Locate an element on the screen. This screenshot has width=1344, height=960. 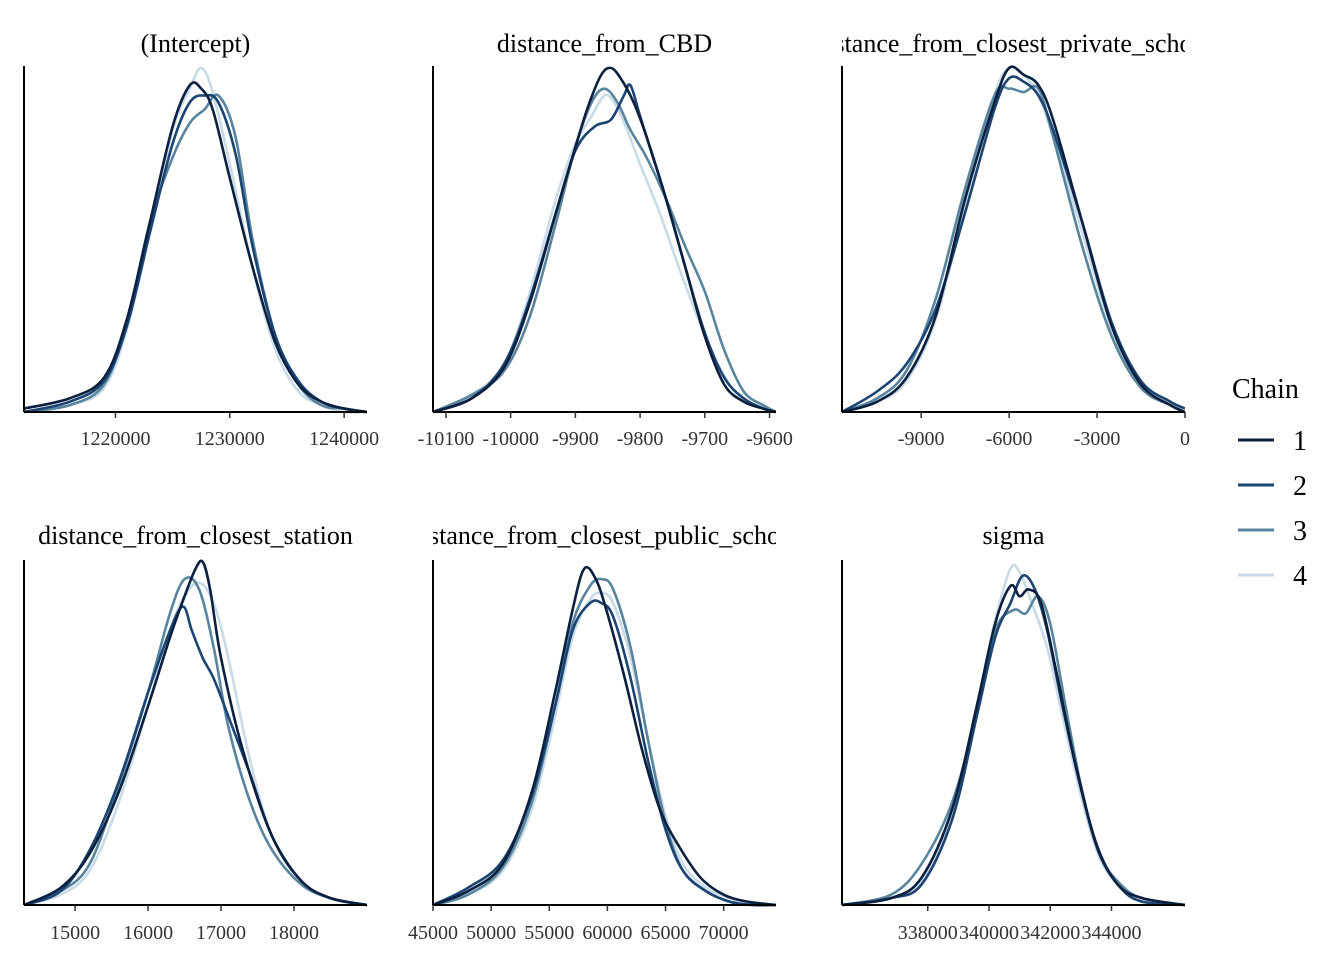
panel-title: distance_from_closest_private_school is located at coordinates (1013, 43).